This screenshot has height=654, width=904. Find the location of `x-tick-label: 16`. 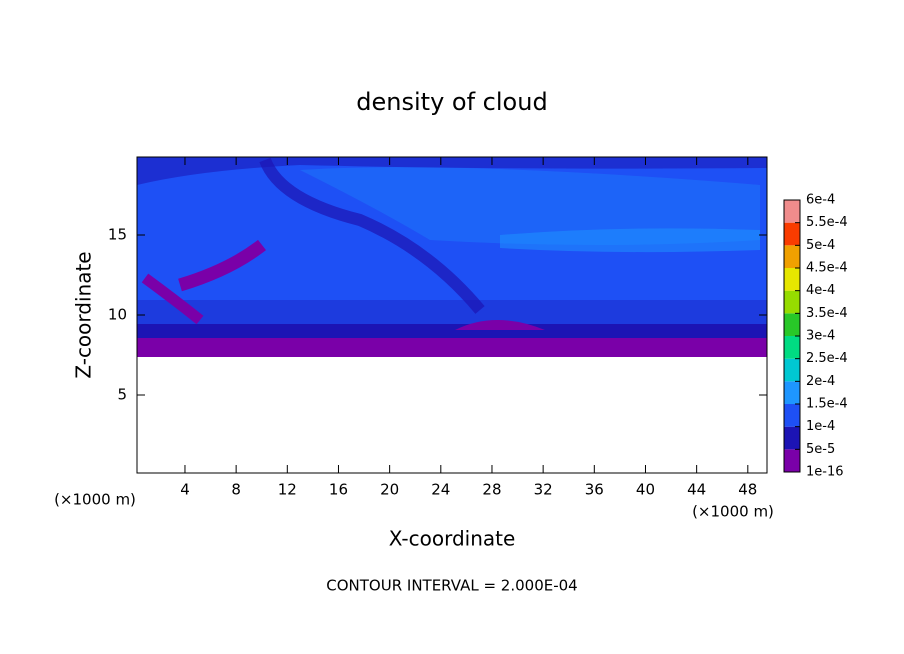

x-tick-label: 16 is located at coordinates (338, 490).